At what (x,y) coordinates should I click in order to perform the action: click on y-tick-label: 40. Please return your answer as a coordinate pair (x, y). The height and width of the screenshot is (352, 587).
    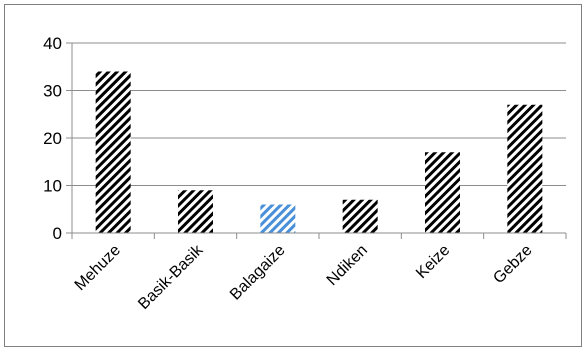
    Looking at the image, I should click on (52, 43).